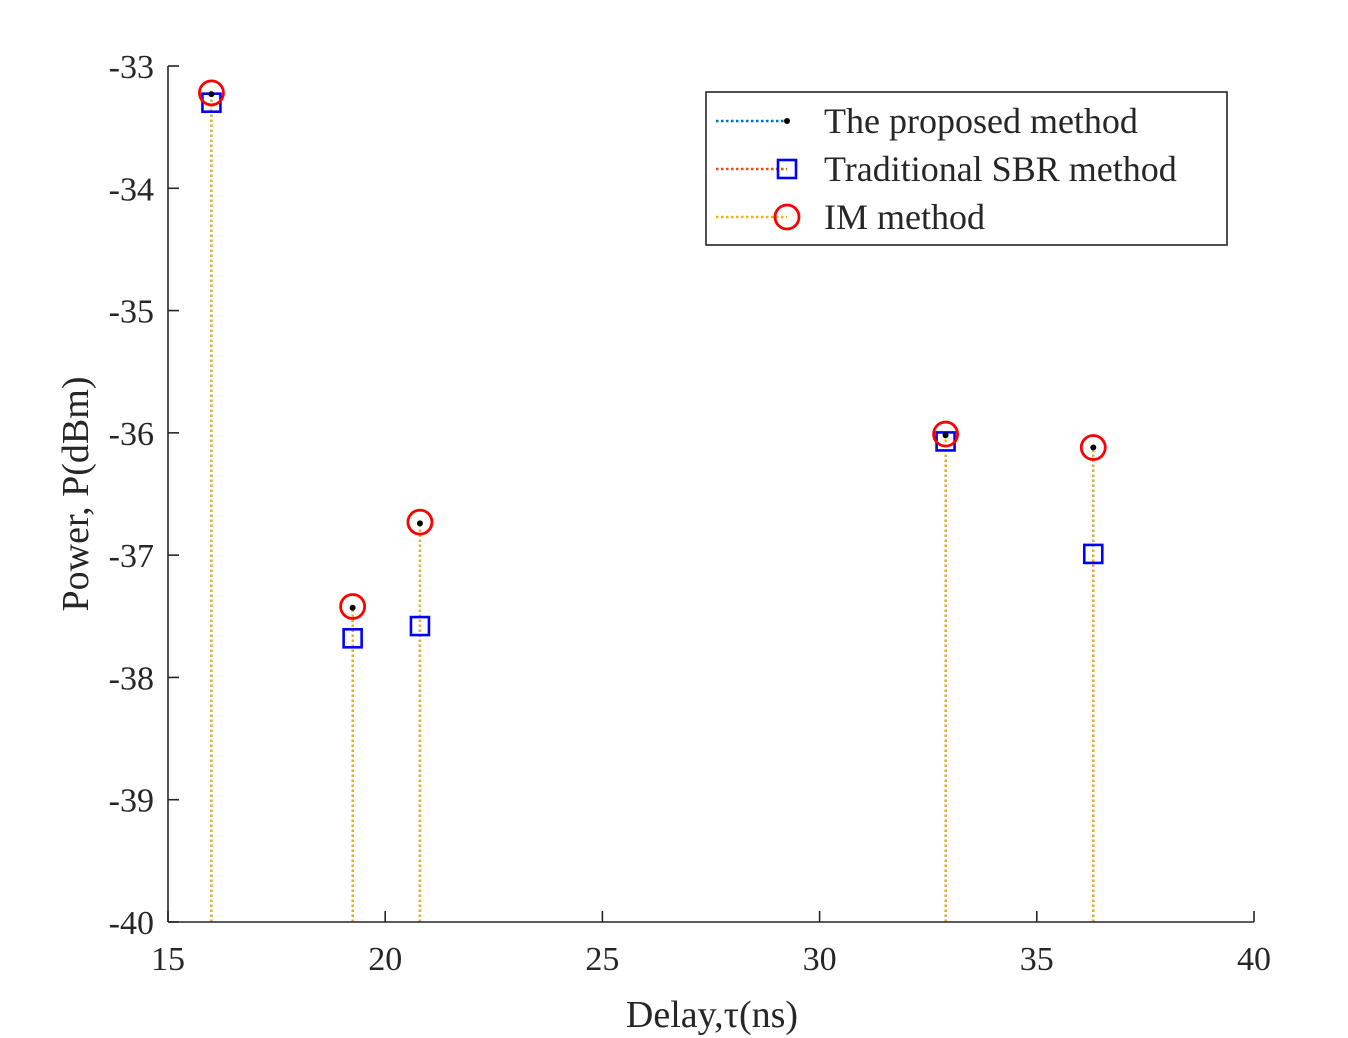  What do you see at coordinates (131, 923) in the screenshot?
I see `y-tick-label: -40` at bounding box center [131, 923].